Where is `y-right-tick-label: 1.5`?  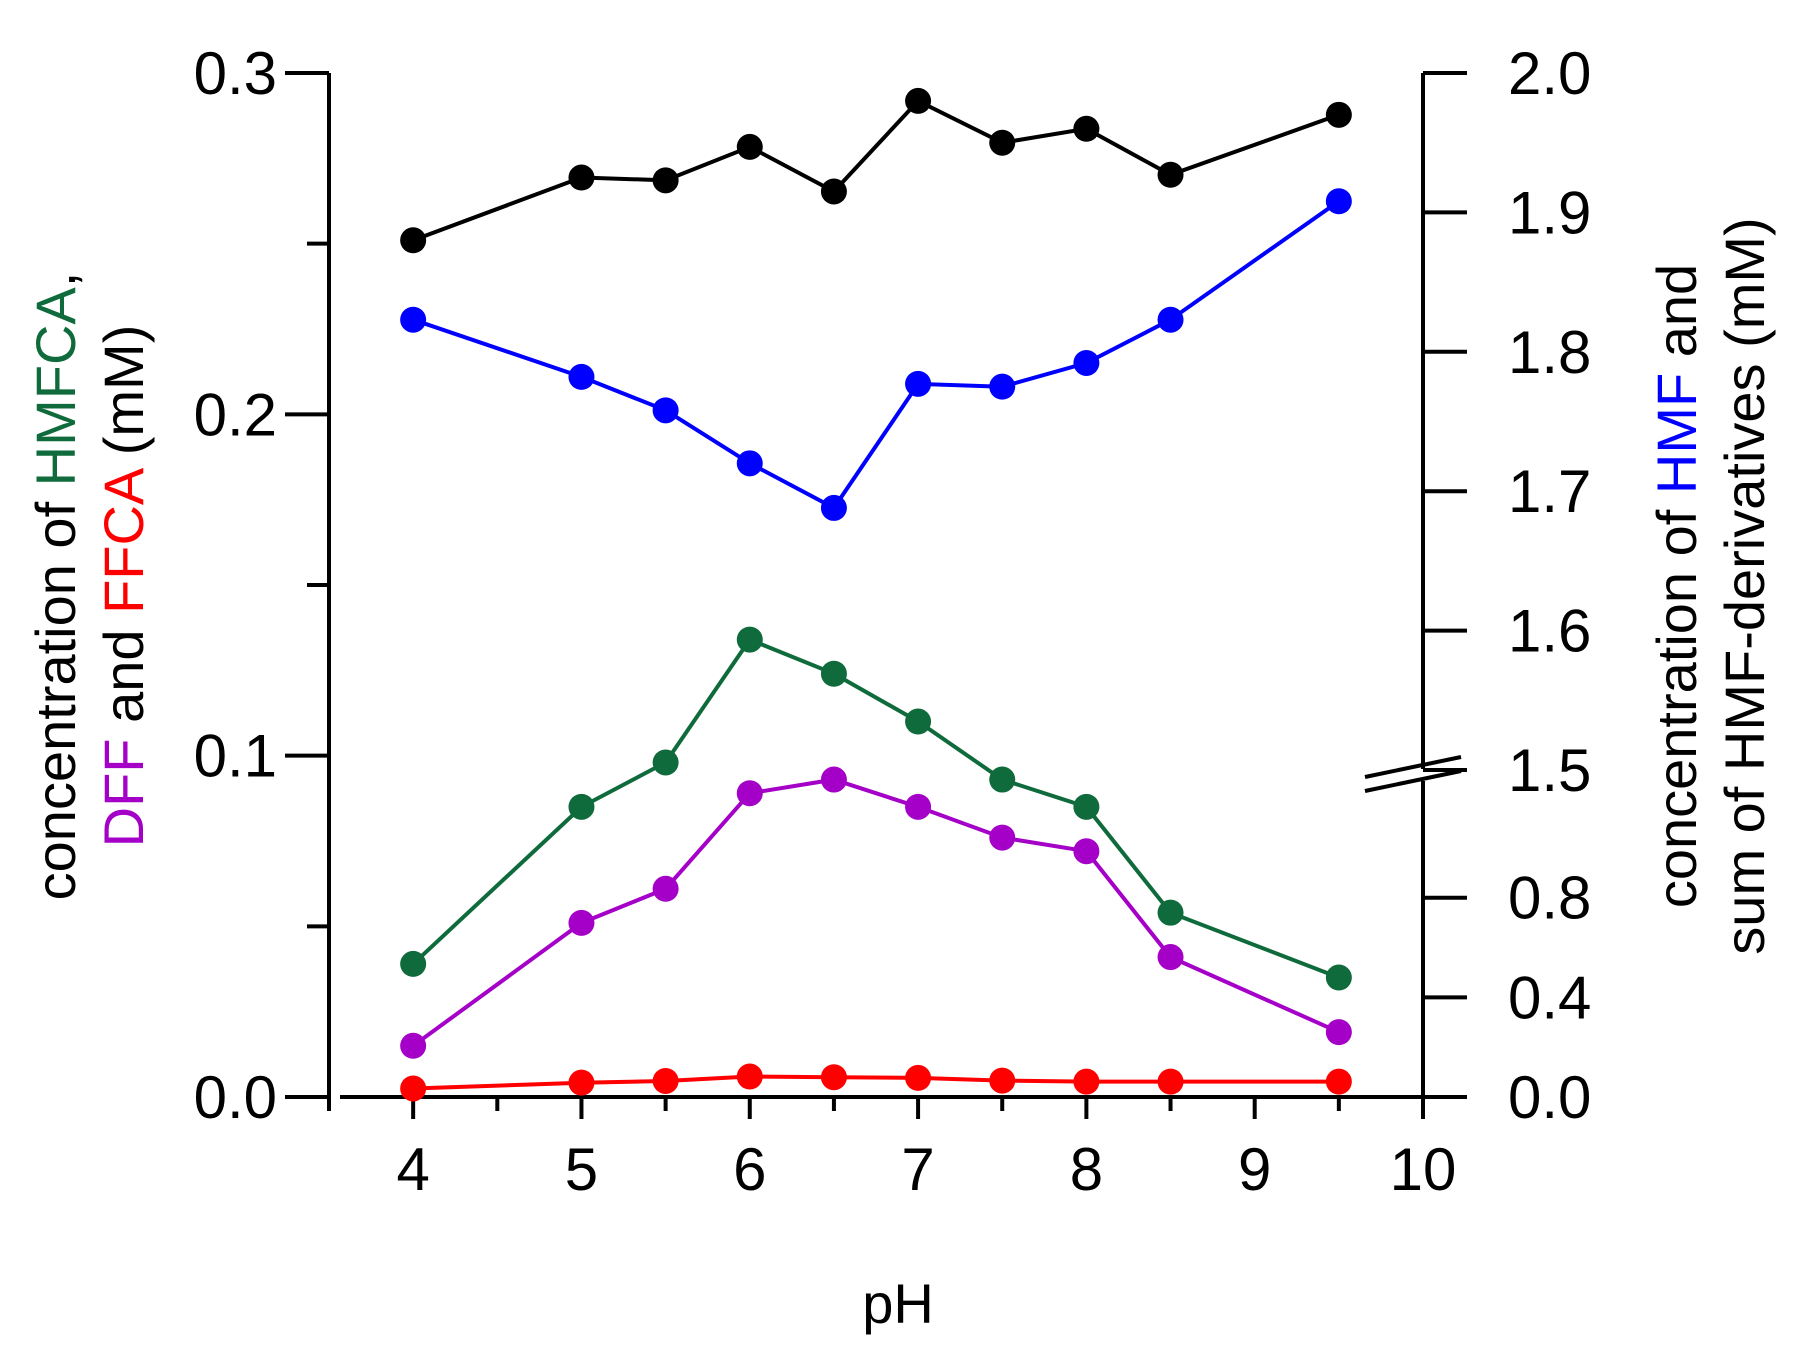 y-right-tick-label: 1.5 is located at coordinates (1549, 770).